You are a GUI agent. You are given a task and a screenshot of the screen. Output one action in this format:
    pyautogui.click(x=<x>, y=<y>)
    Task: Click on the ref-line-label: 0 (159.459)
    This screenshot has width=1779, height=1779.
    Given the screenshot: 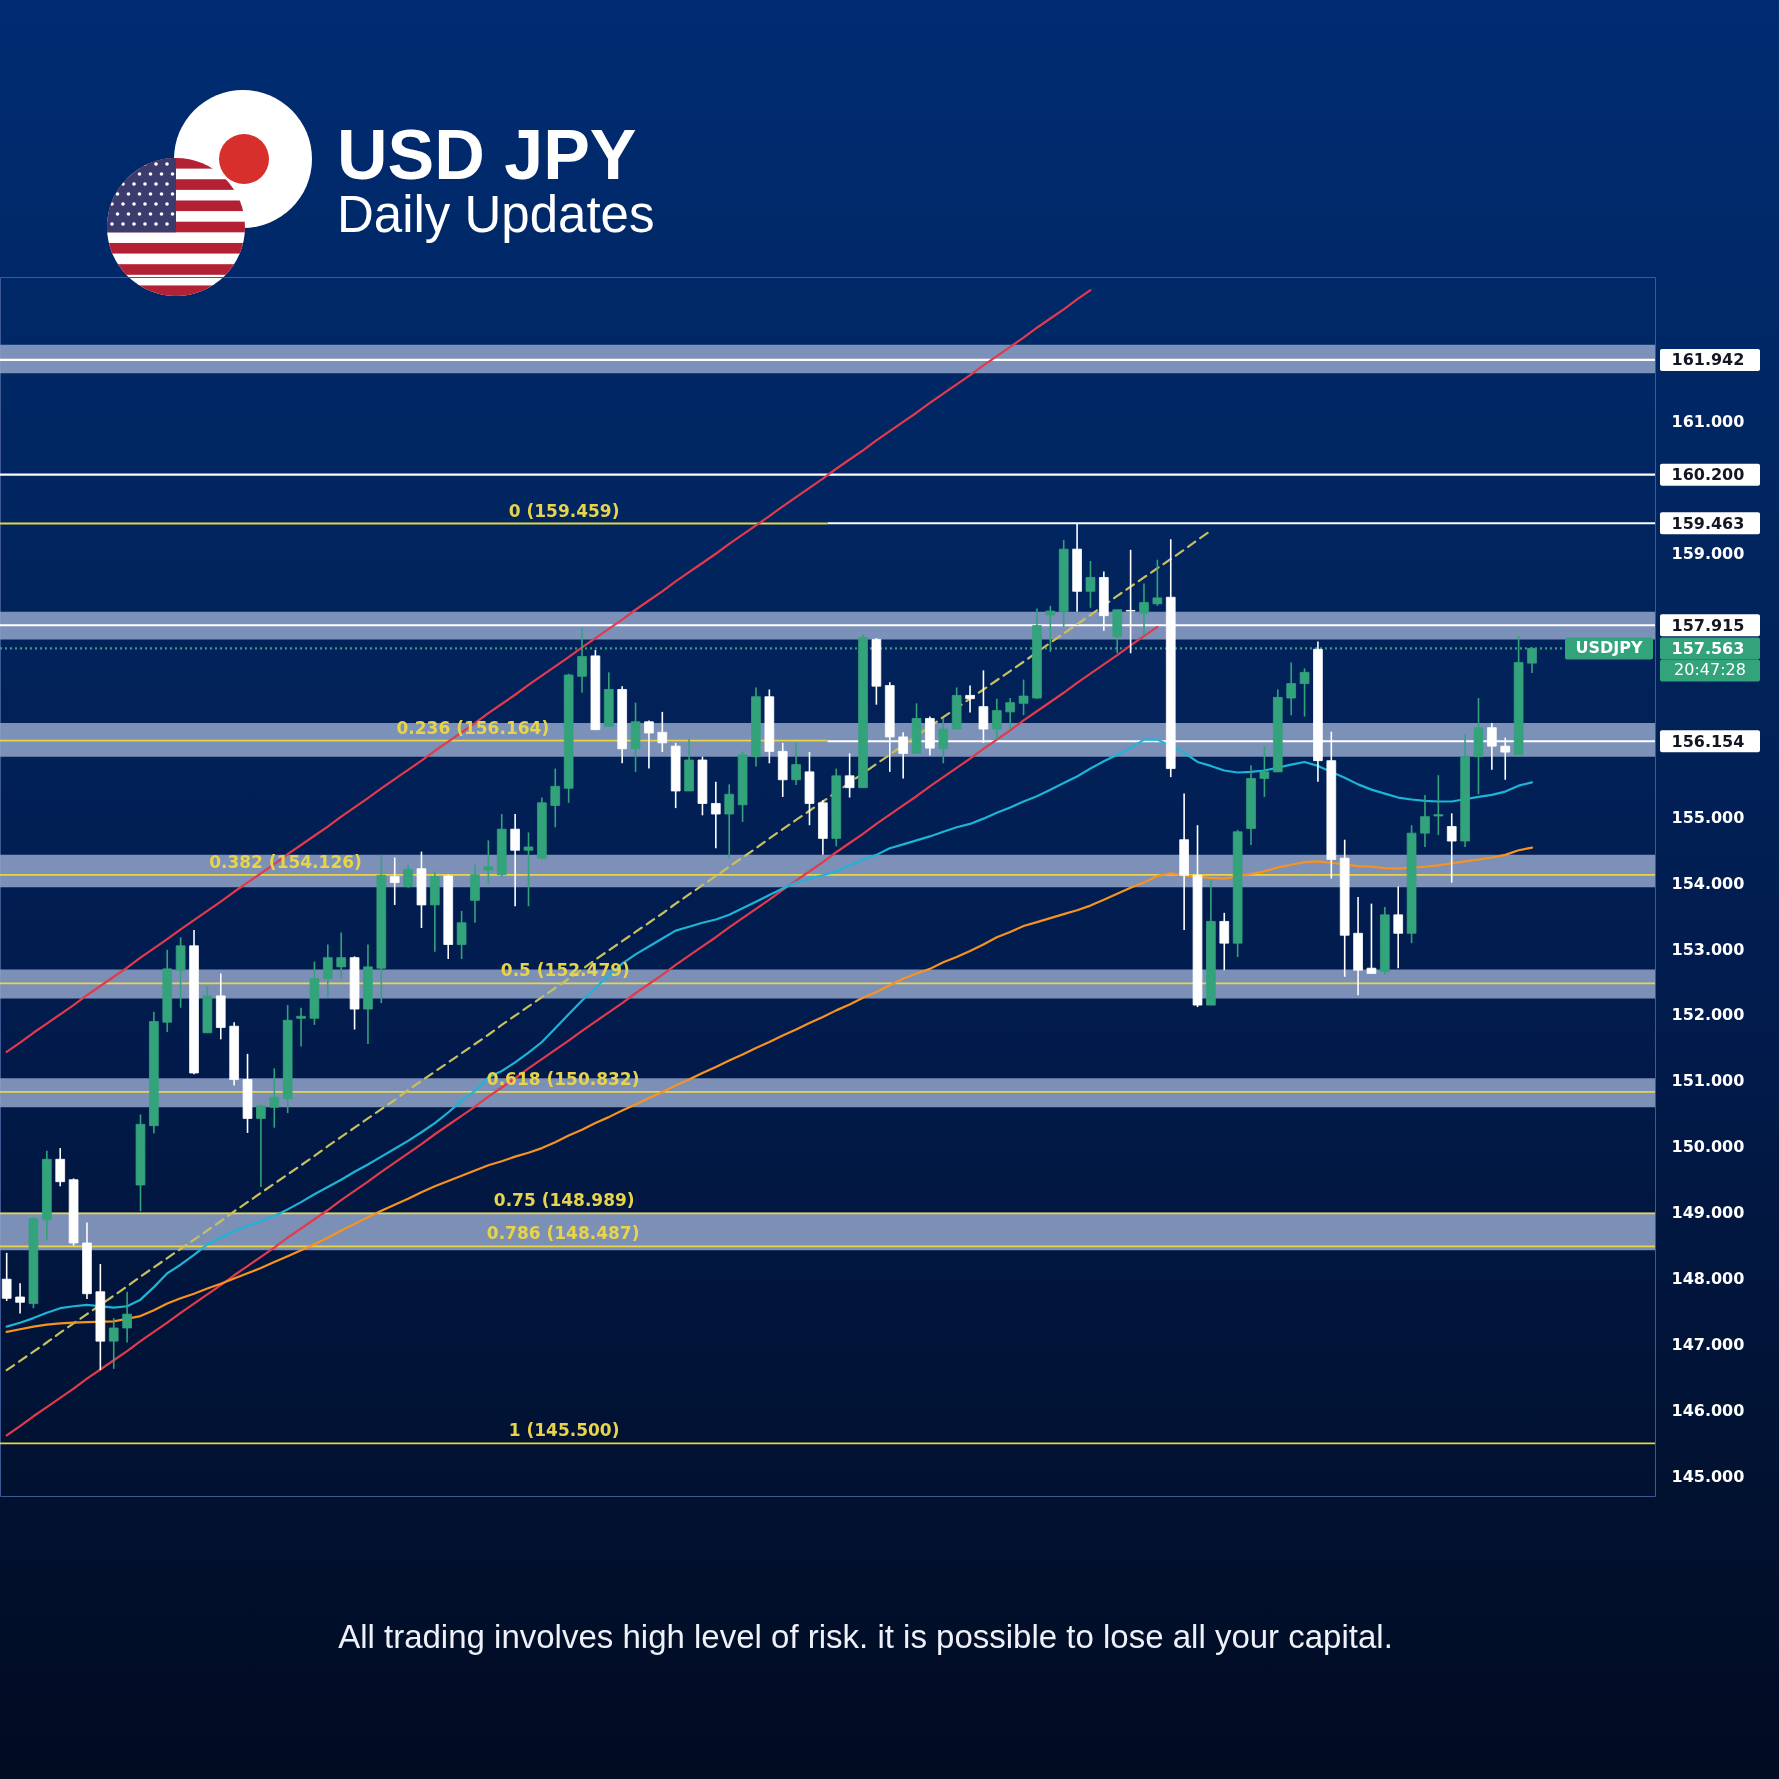 What is the action you would take?
    pyautogui.click(x=564, y=510)
    